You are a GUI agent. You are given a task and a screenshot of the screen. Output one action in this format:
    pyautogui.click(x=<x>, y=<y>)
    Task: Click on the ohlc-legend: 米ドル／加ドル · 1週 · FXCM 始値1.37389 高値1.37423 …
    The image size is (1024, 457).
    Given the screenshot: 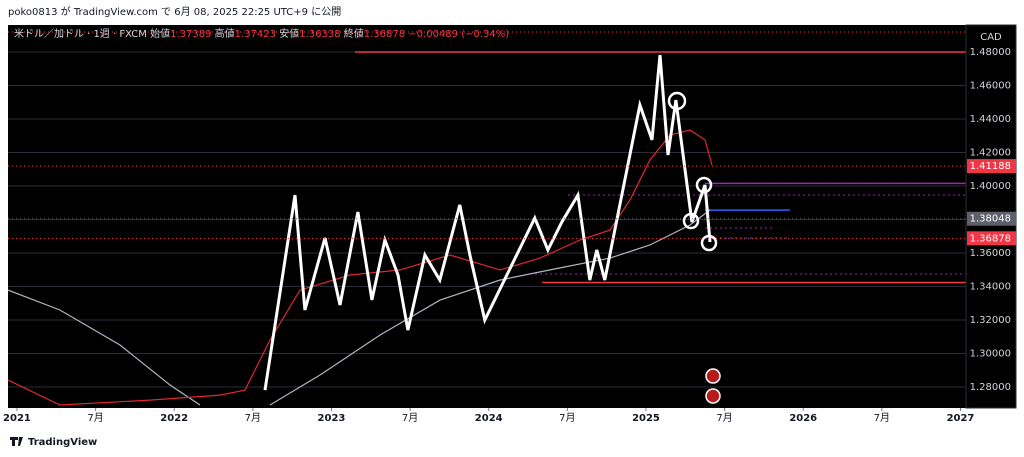 What is the action you would take?
    pyautogui.click(x=261, y=33)
    